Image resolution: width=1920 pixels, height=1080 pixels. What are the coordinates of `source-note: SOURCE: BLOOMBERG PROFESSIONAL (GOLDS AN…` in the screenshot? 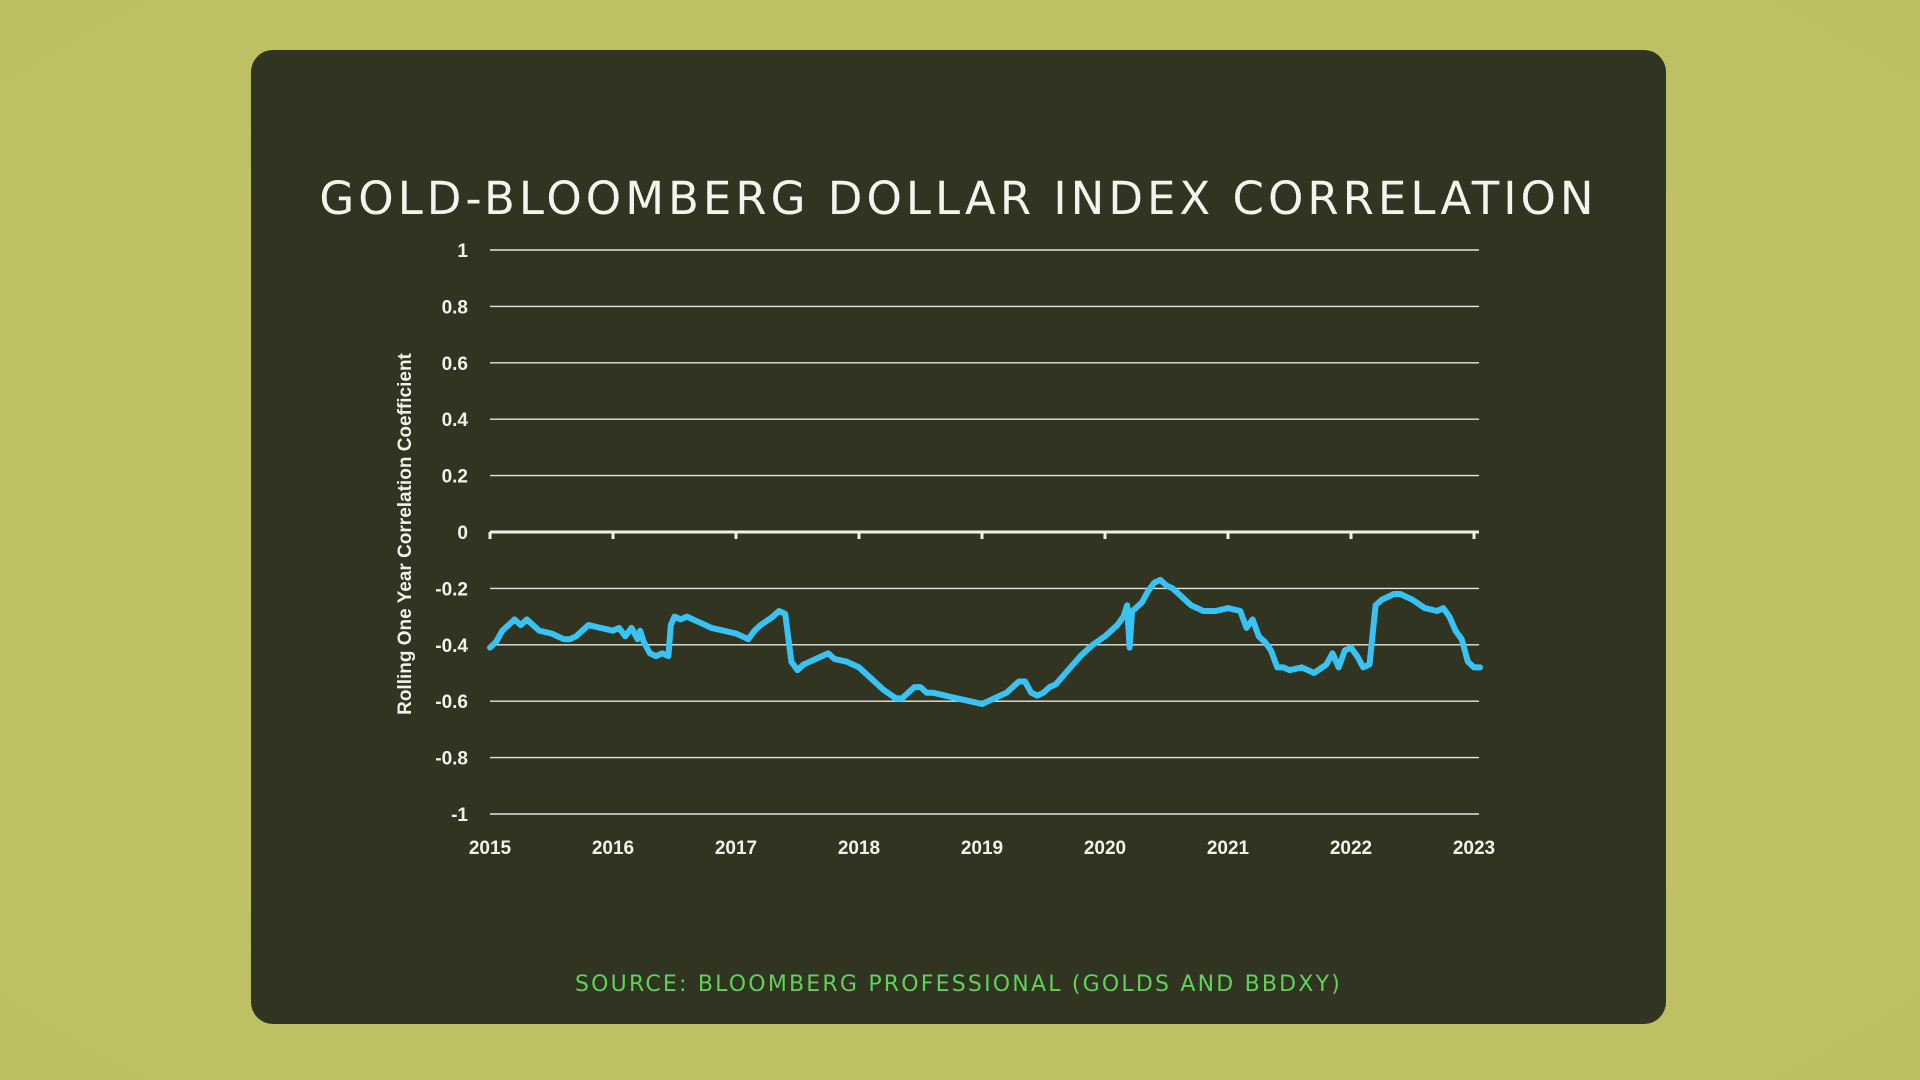 It's located at (958, 984).